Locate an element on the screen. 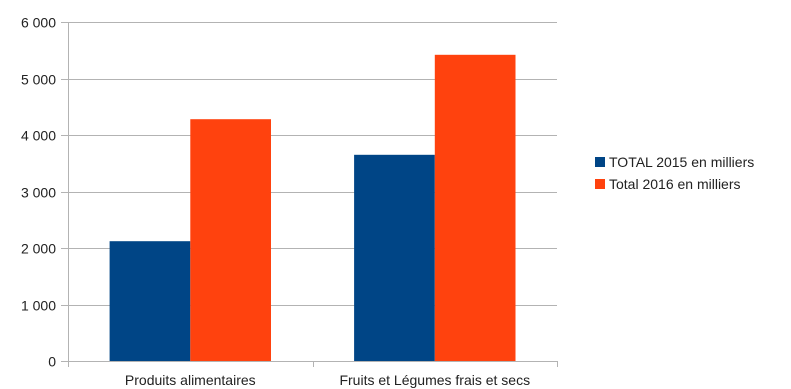 The height and width of the screenshot is (389, 791). legend-swatch-2015 is located at coordinates (600, 162).